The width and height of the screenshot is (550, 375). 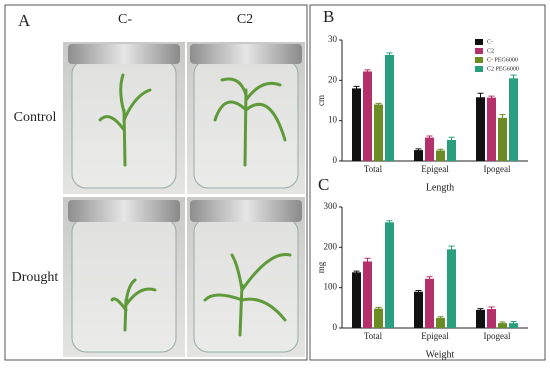 What do you see at coordinates (440, 354) in the screenshot?
I see `x-axis-label: Weight` at bounding box center [440, 354].